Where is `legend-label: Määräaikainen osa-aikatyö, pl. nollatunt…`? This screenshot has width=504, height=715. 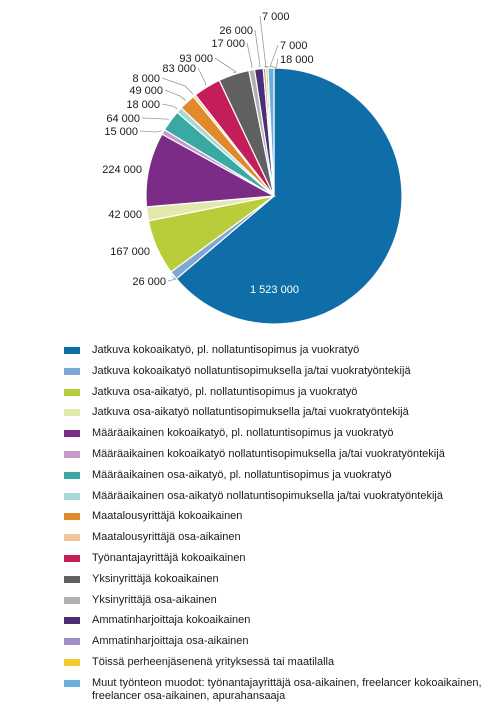
legend-label: Määräaikainen osa-aikatyö, pl. nollatunt… is located at coordinates (242, 474).